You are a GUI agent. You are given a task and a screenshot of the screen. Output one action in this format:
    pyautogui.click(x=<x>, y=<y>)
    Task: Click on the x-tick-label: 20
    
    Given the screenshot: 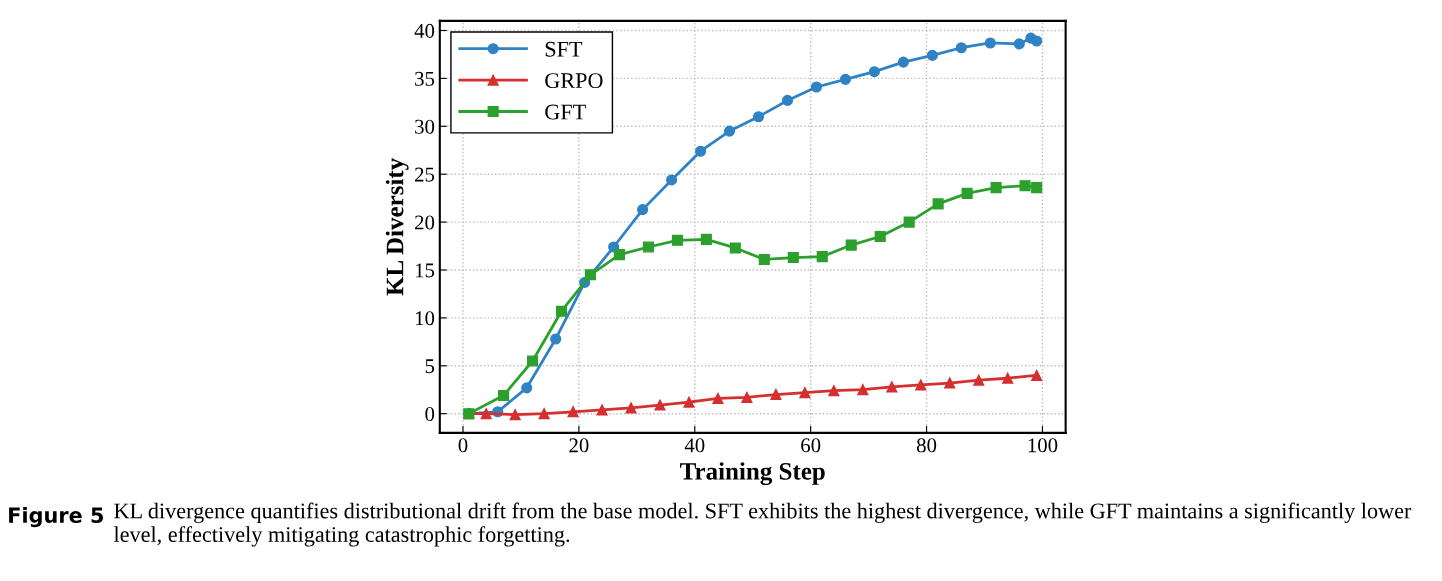 What is the action you would take?
    pyautogui.click(x=579, y=445)
    